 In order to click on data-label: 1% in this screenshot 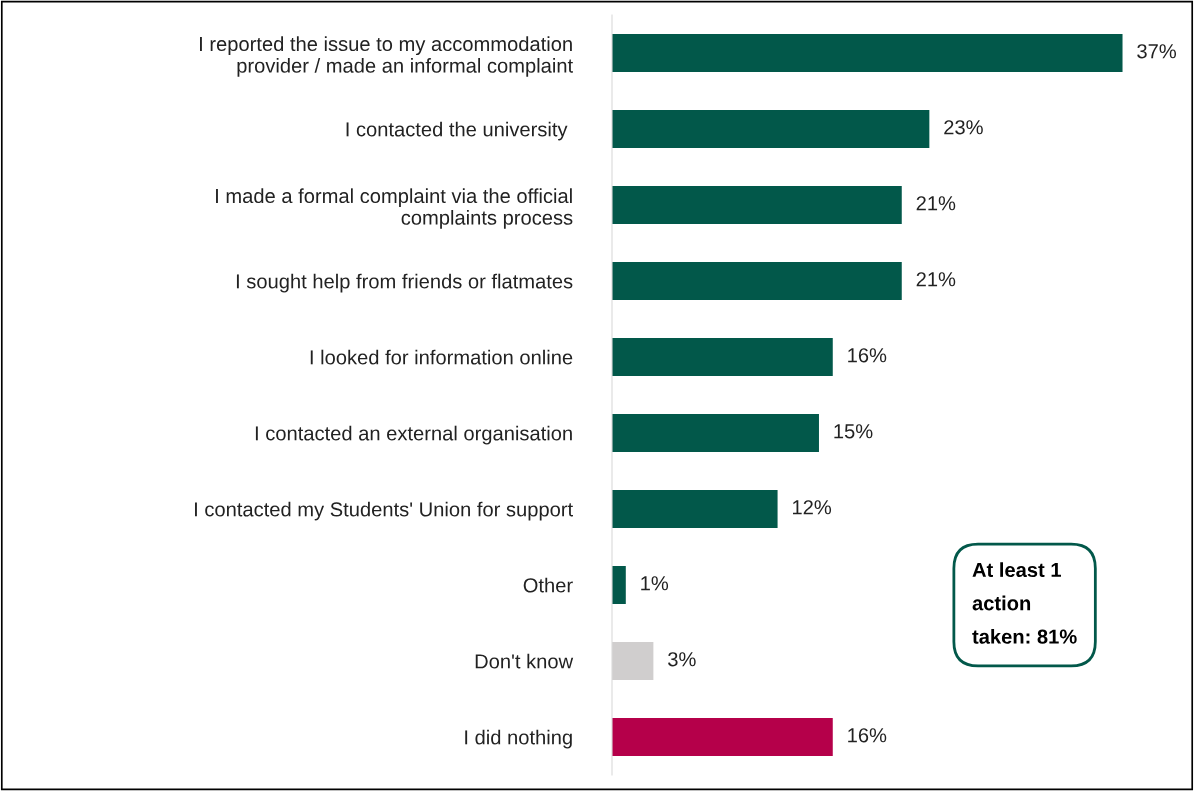, I will do `click(655, 583)`.